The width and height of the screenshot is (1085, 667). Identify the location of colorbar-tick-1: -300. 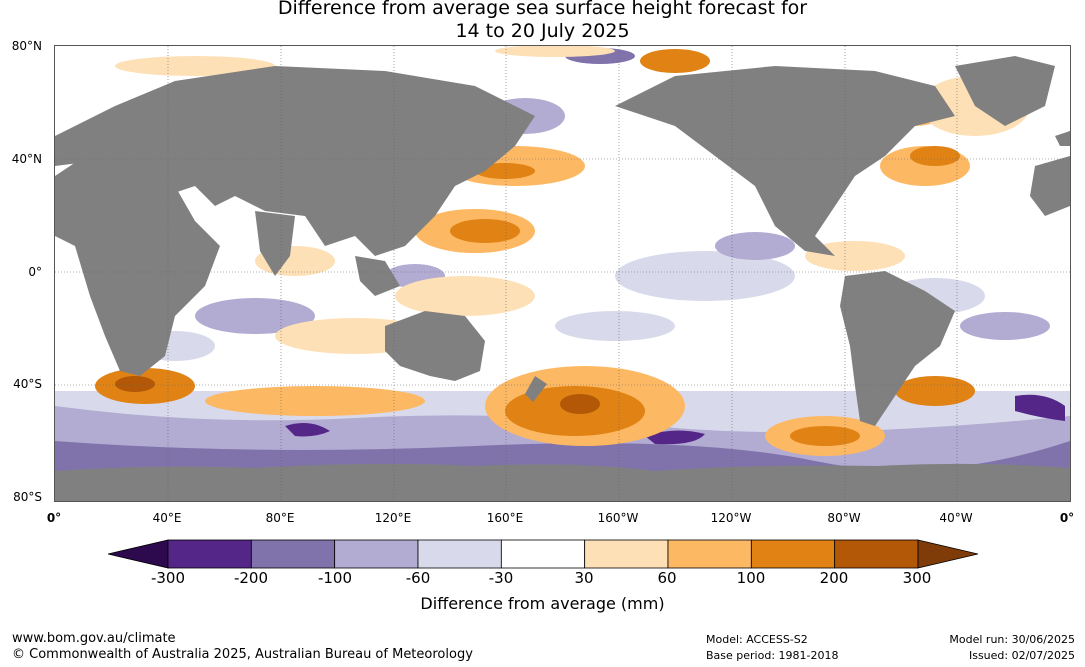
(168, 578).